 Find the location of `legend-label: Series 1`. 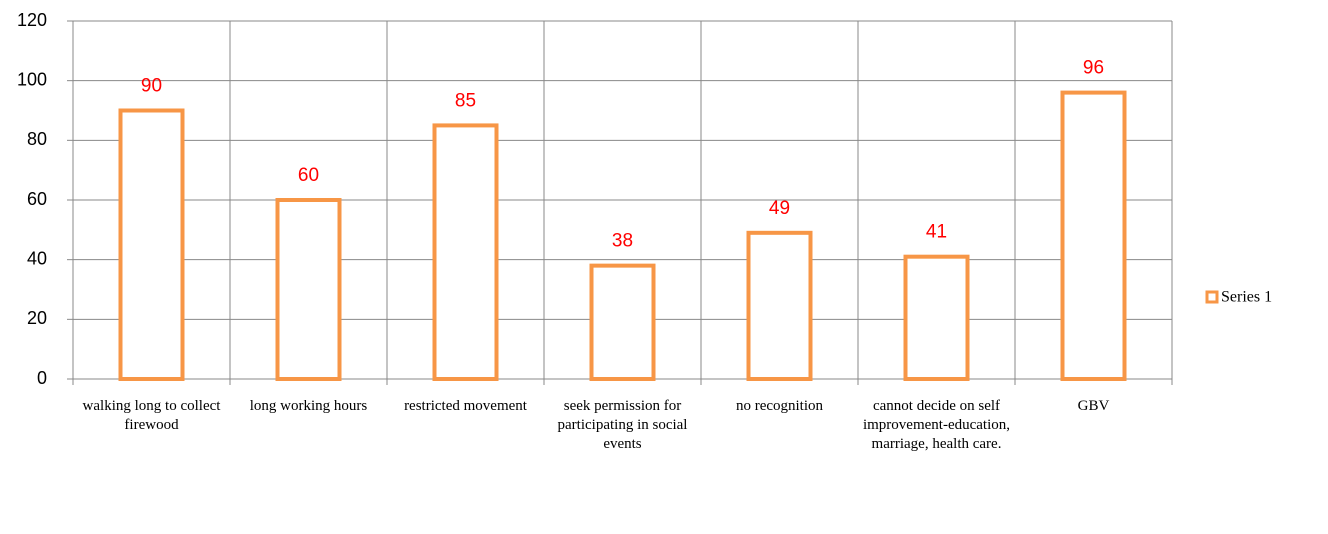

legend-label: Series 1 is located at coordinates (1246, 297).